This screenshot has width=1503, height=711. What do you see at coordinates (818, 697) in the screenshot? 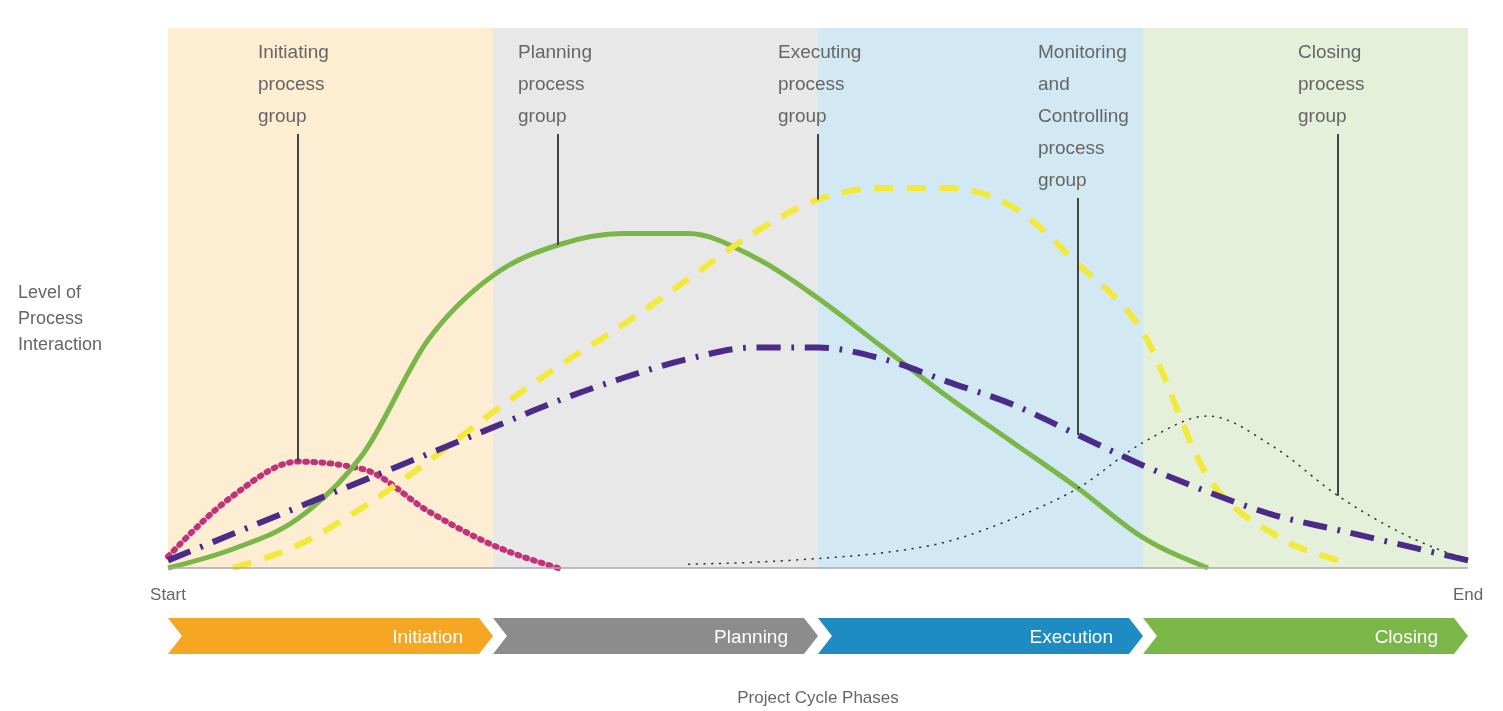
I see `x-axis-title: Project Cycle Phases` at bounding box center [818, 697].